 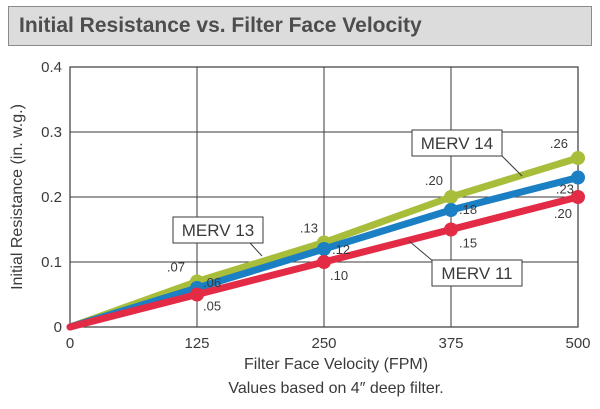 I want to click on legend-label-merv14: MERV 14, so click(x=457, y=143).